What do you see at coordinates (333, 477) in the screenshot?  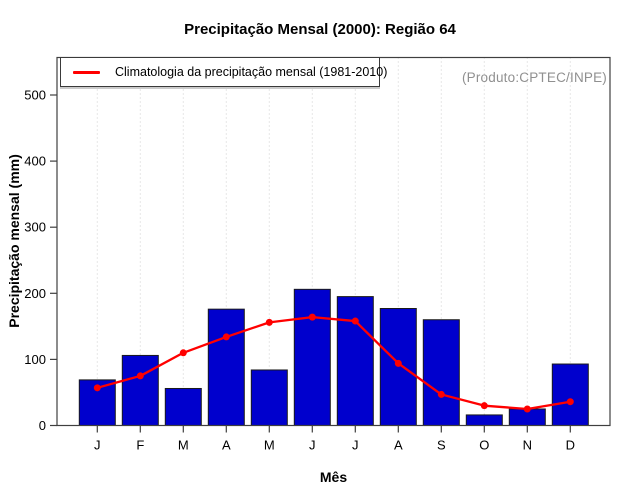 I see `x-axis-title: Mês` at bounding box center [333, 477].